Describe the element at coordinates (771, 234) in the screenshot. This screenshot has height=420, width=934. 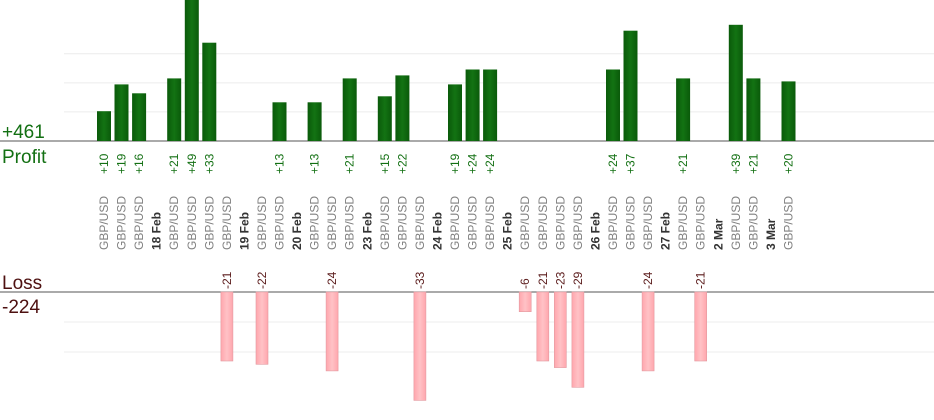
I see `date-label: 3 Mar` at that location.